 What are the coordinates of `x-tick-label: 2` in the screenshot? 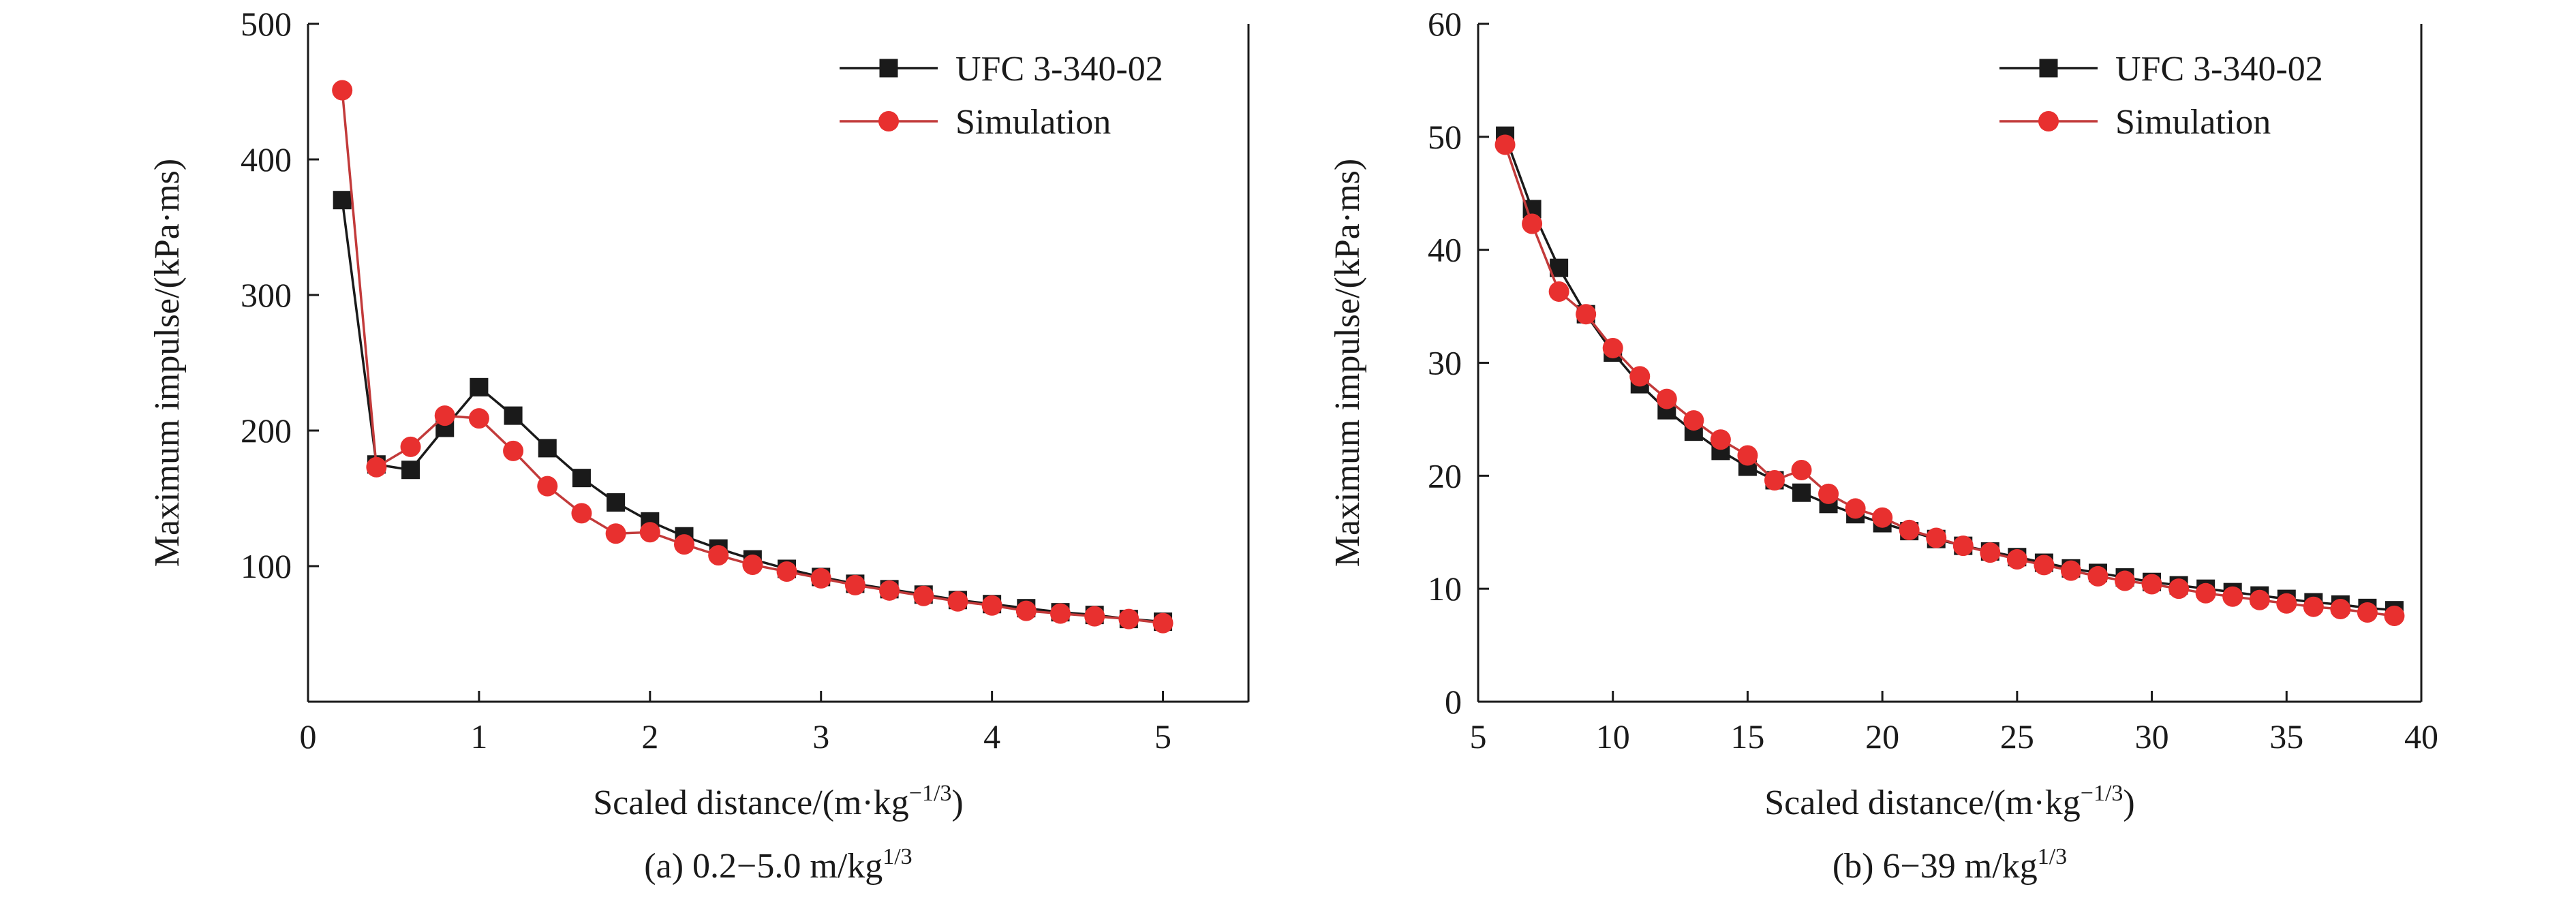 It's located at (649, 736).